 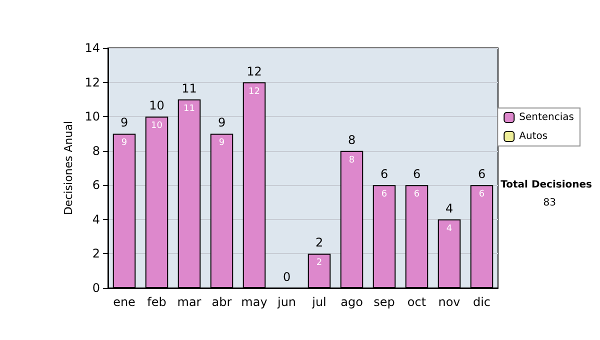 What do you see at coordinates (157, 126) in the screenshot?
I see `data-label: 10` at bounding box center [157, 126].